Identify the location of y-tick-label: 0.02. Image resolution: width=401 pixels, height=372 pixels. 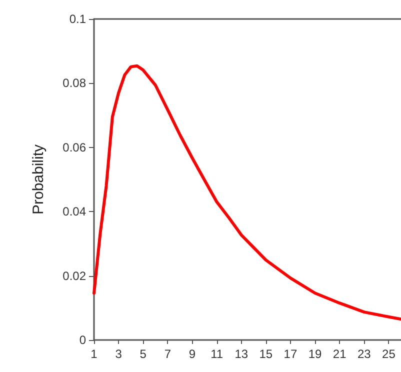
(74, 275).